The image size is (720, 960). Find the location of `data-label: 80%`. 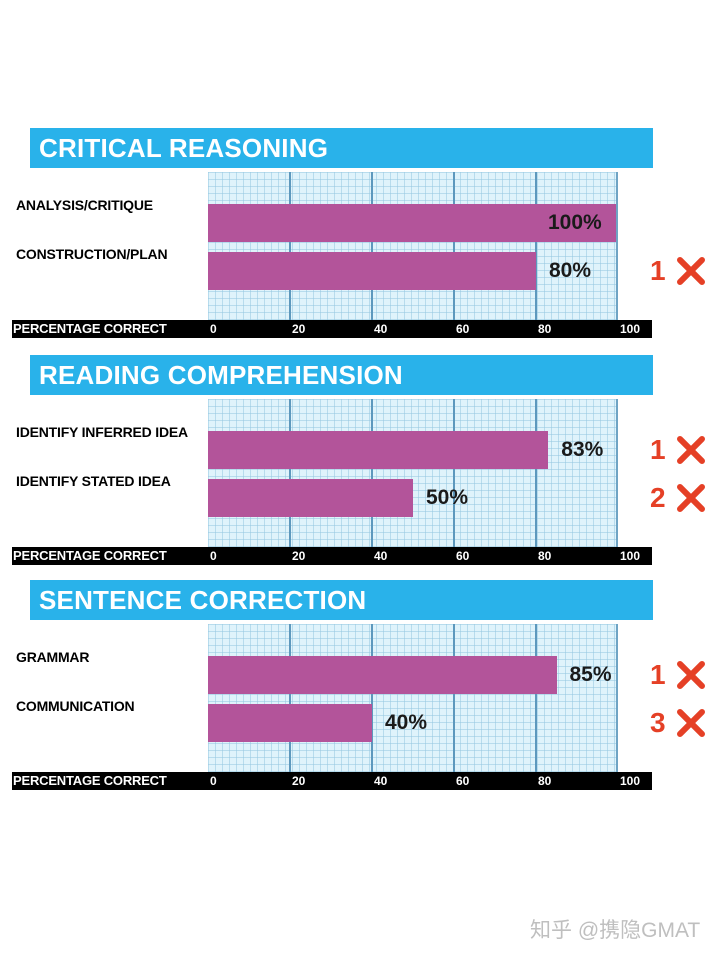

data-label: 80% is located at coordinates (570, 270).